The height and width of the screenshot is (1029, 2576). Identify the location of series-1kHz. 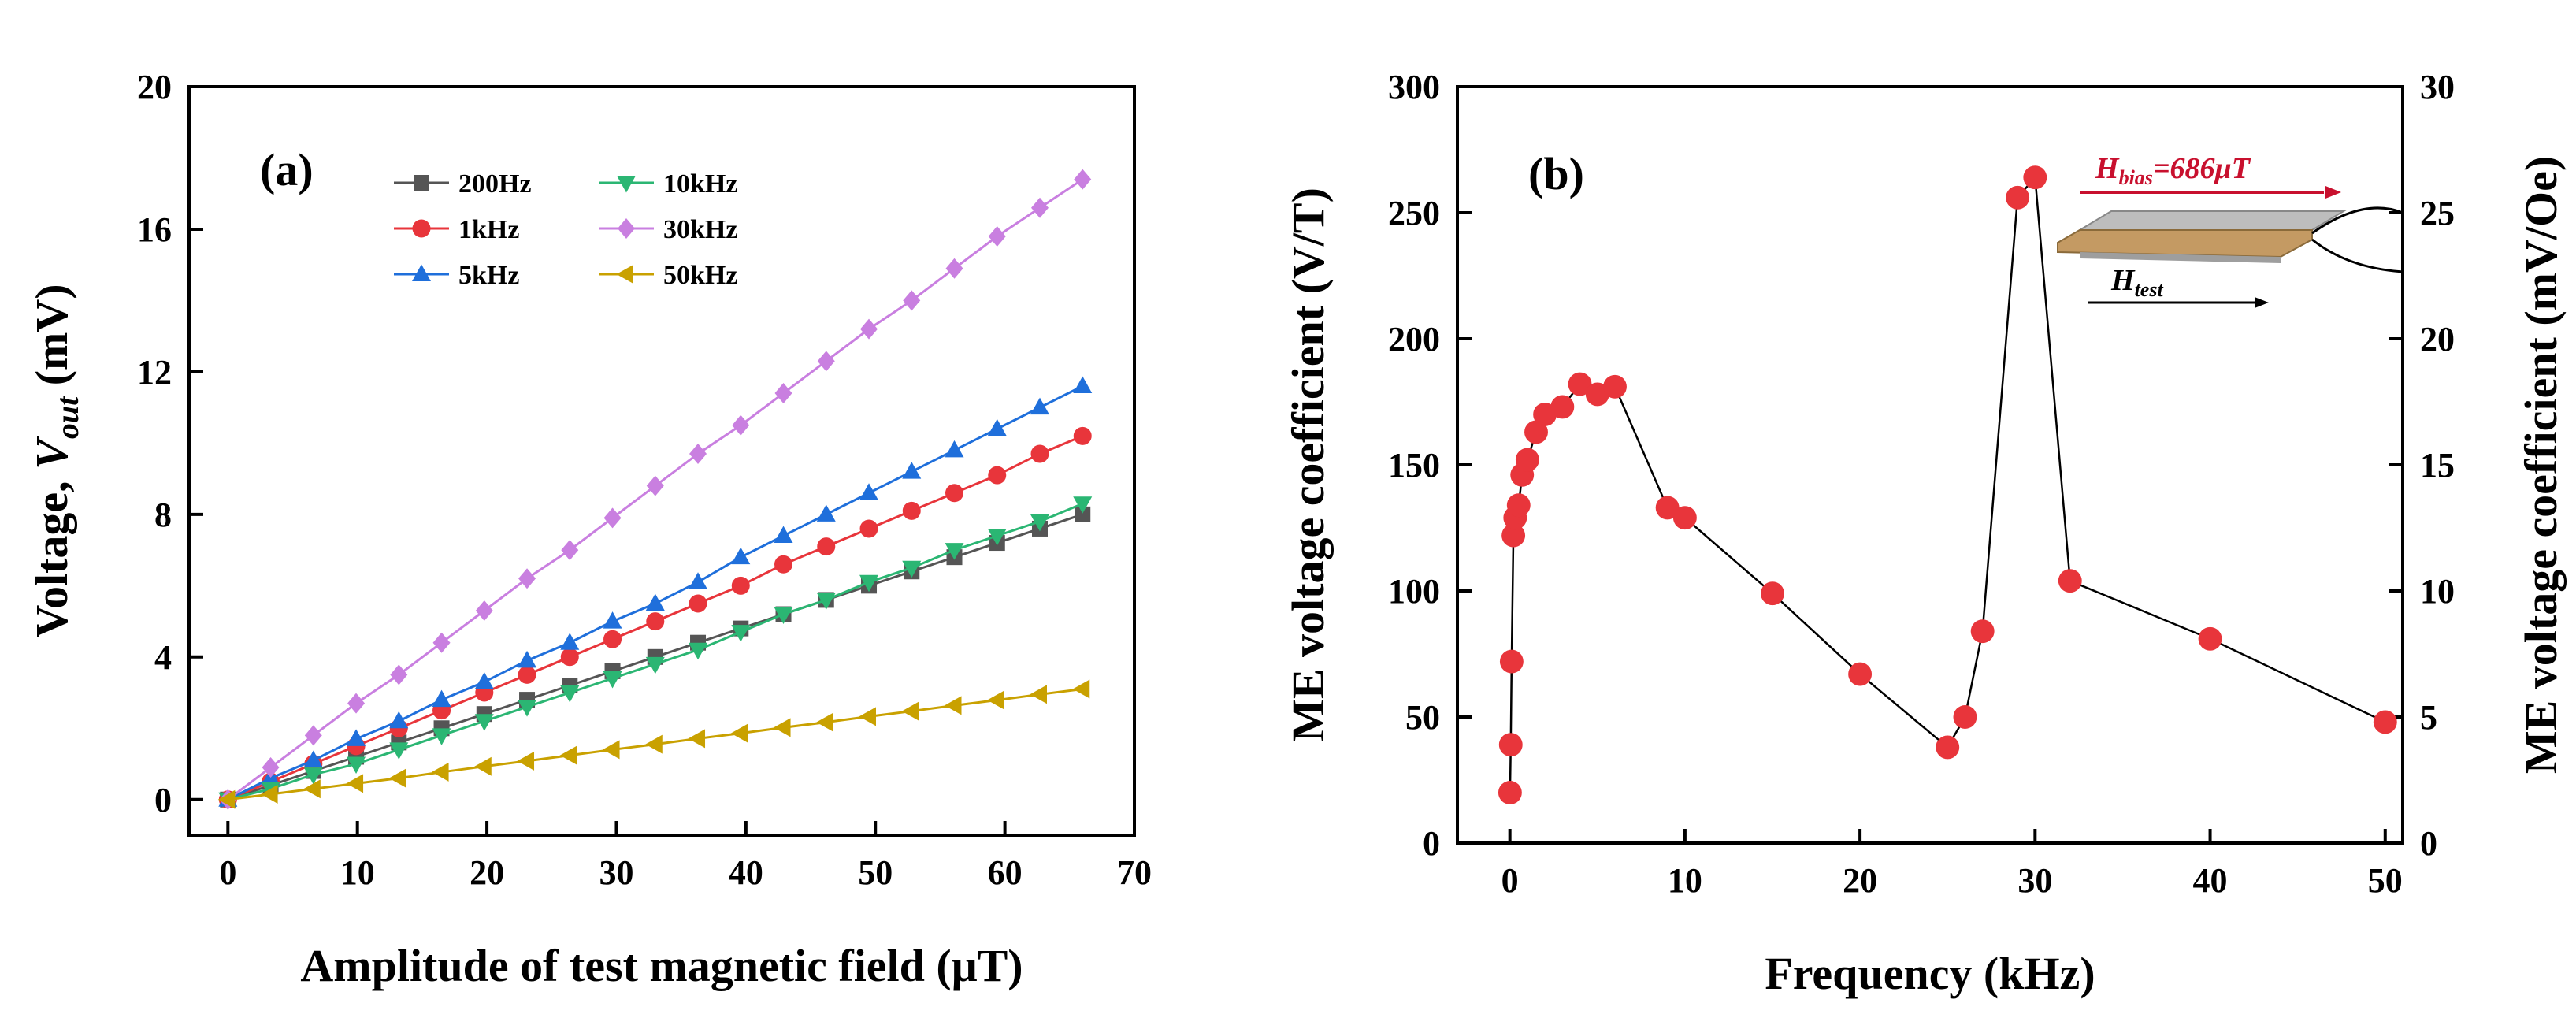
(655, 617).